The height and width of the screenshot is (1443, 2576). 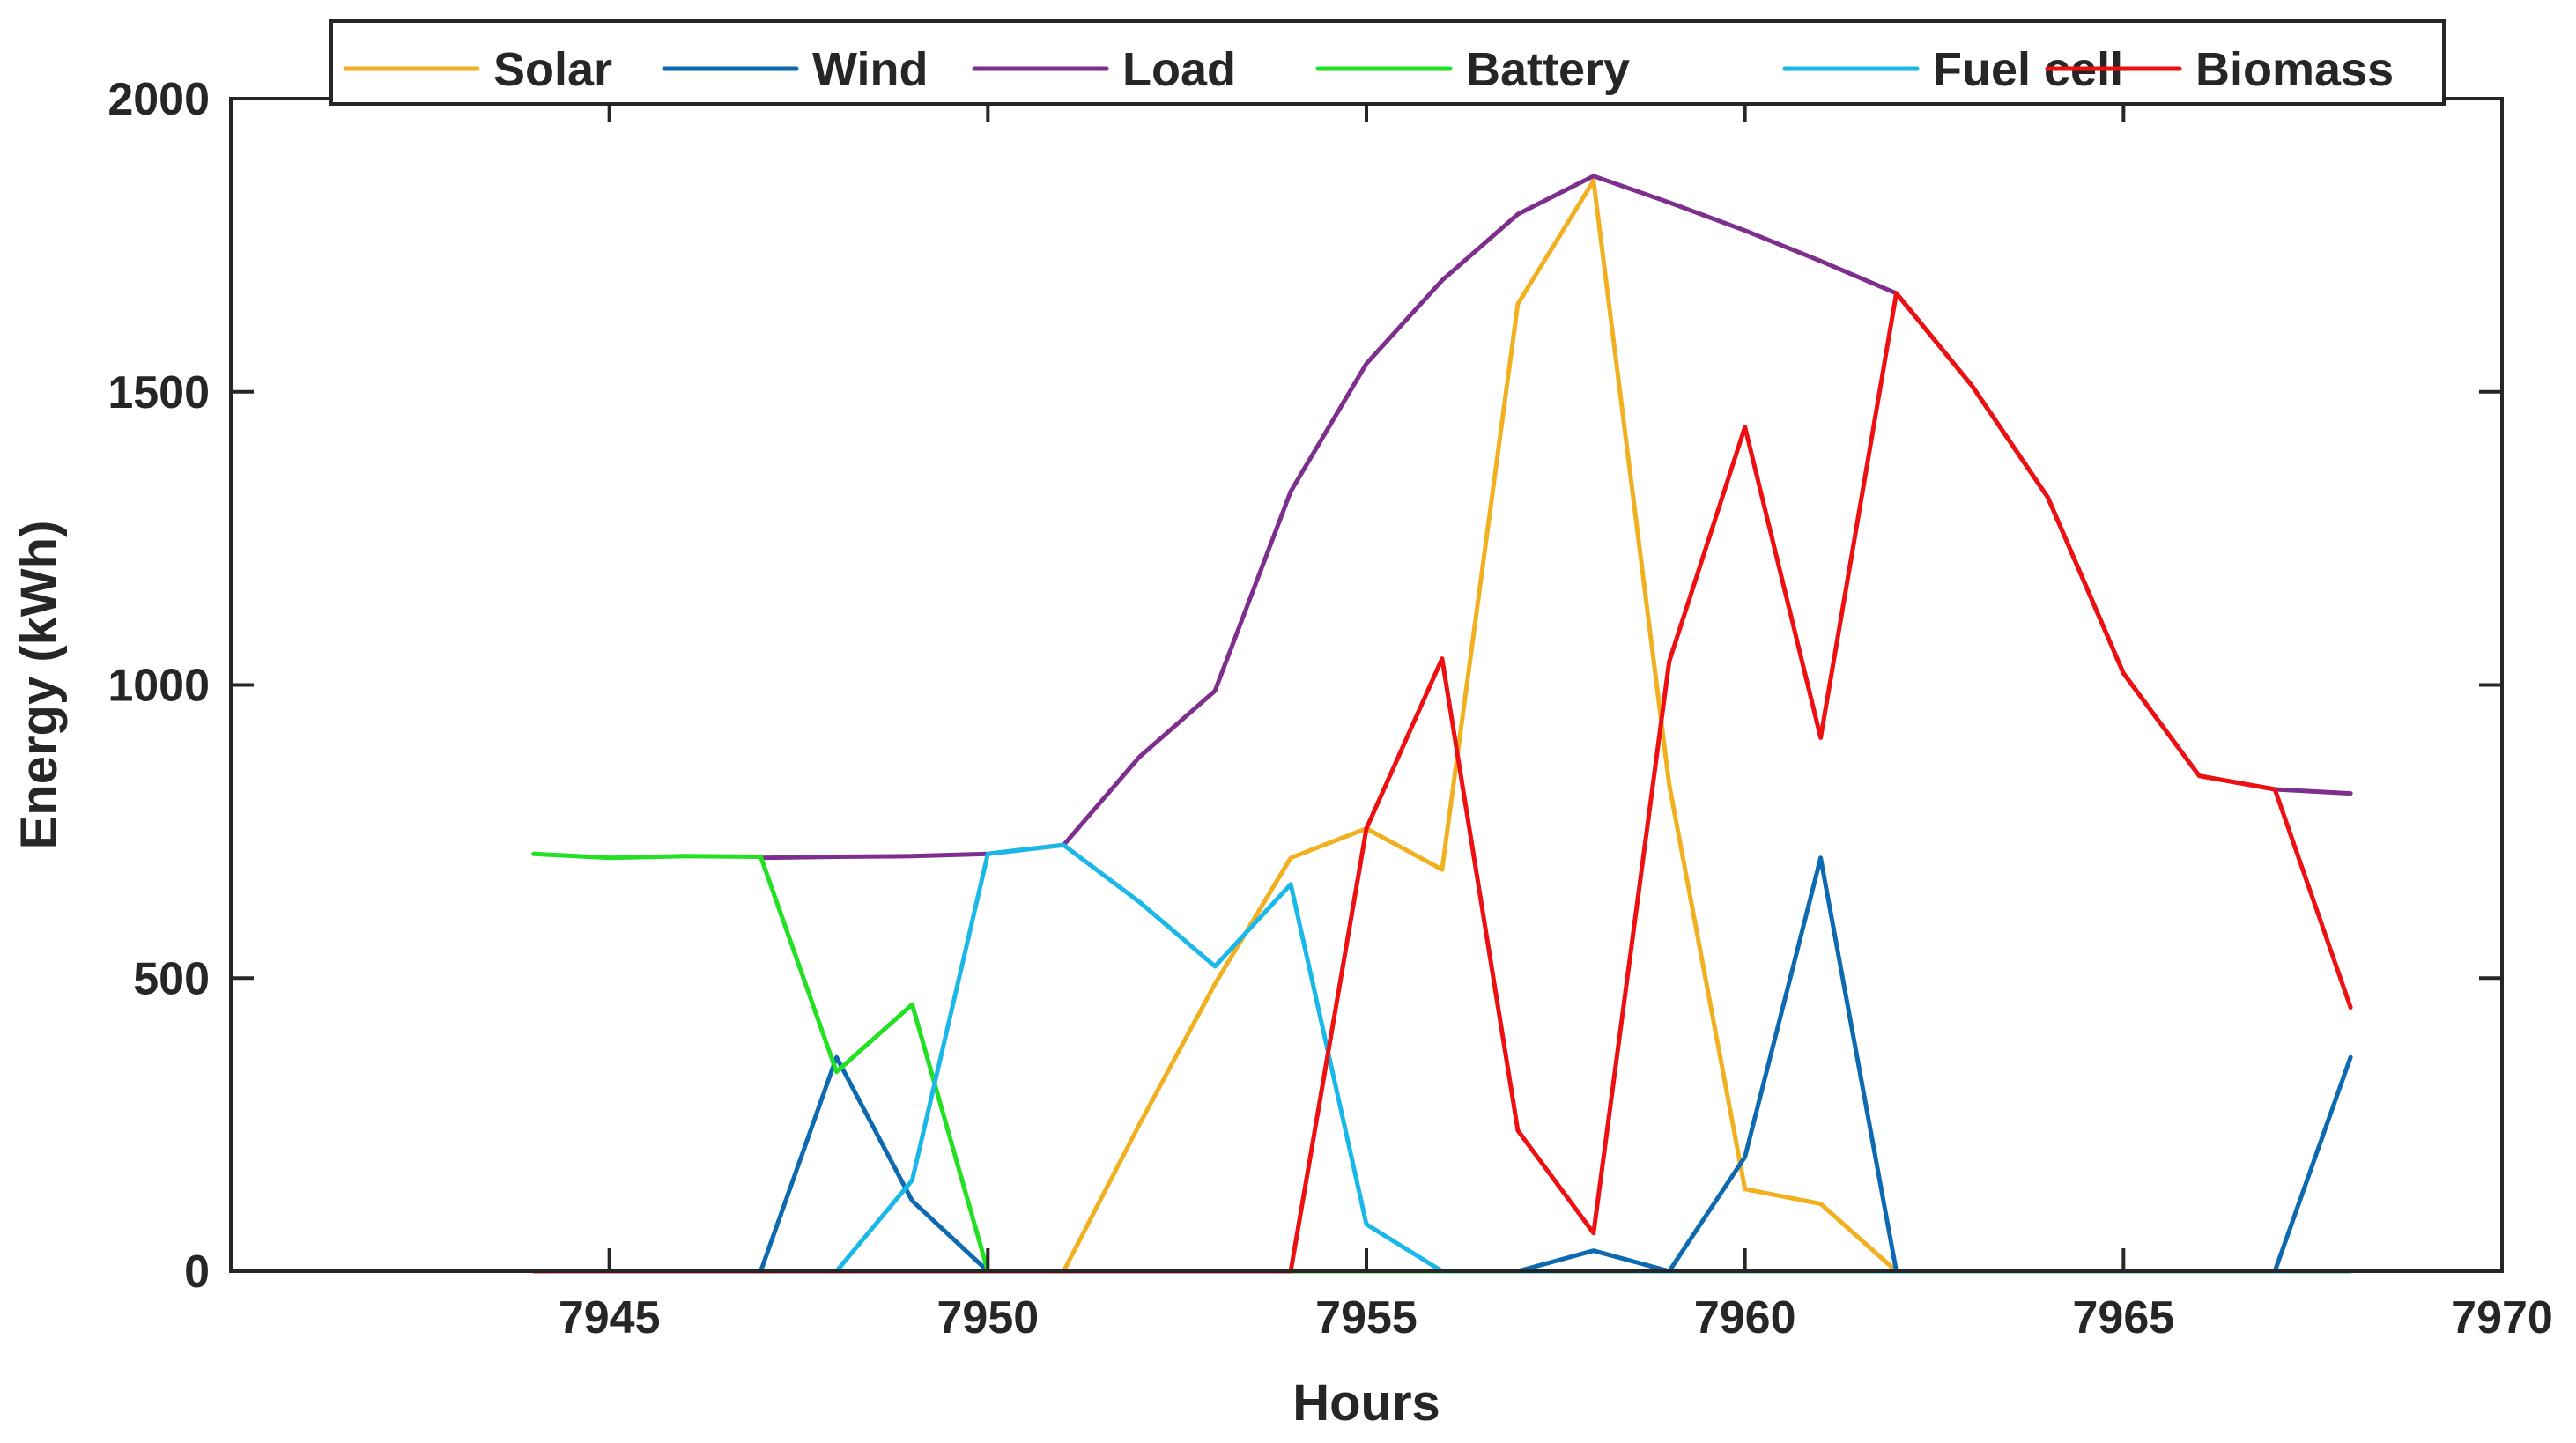 I want to click on legend-entries: Solar Wind Load Battery Fuel cell Biomass, so click(x=1368, y=69).